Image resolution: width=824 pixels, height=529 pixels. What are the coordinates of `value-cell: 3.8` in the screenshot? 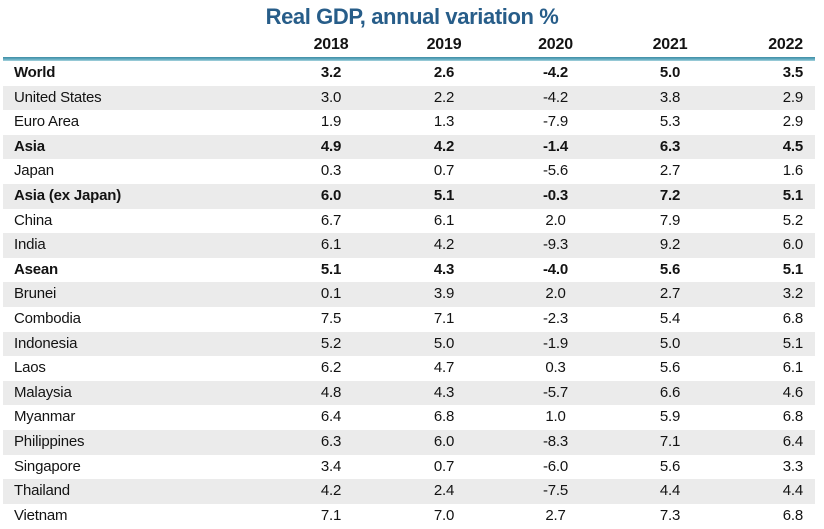 It's located at (670, 97).